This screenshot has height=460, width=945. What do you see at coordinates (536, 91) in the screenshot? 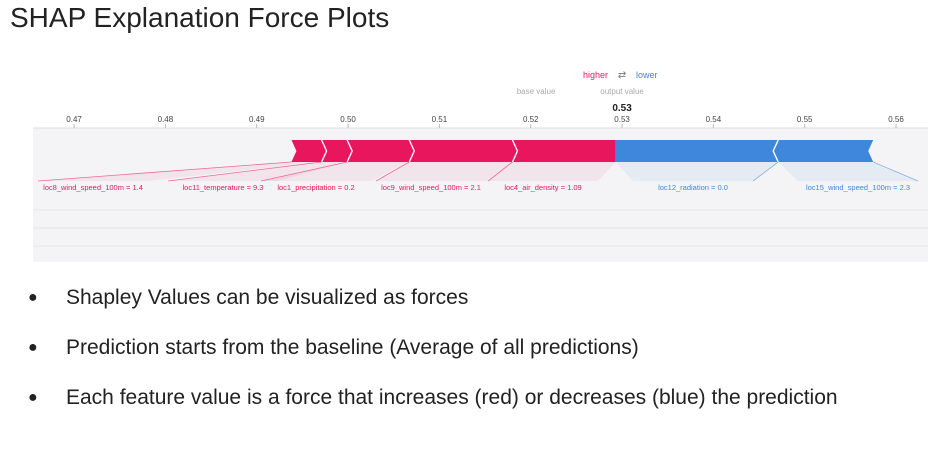
I see `base-value-label: base value` at bounding box center [536, 91].